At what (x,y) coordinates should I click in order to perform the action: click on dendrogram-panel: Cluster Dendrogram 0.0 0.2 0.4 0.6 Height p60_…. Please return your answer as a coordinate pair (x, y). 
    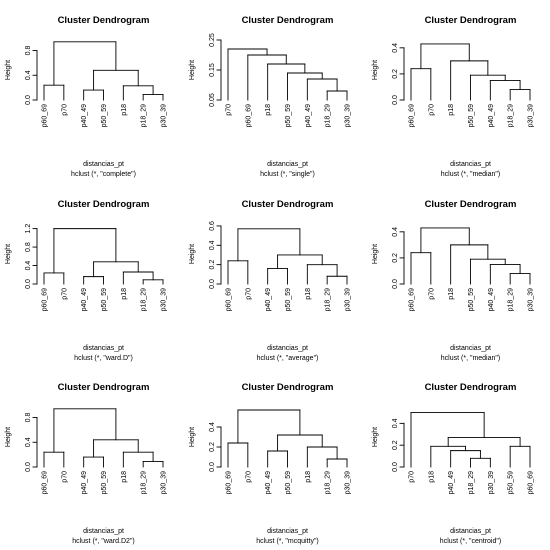
    Looking at the image, I should click on (270, 280).